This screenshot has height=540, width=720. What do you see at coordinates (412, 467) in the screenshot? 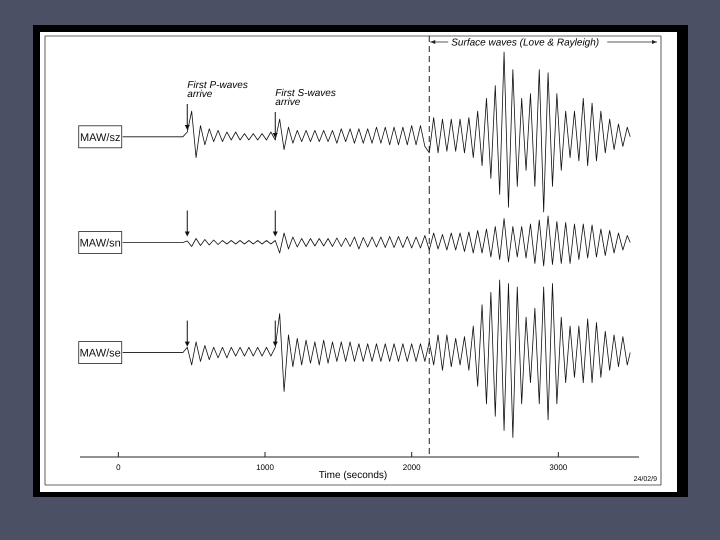
I see `x-tick-label: 2000` at bounding box center [412, 467].